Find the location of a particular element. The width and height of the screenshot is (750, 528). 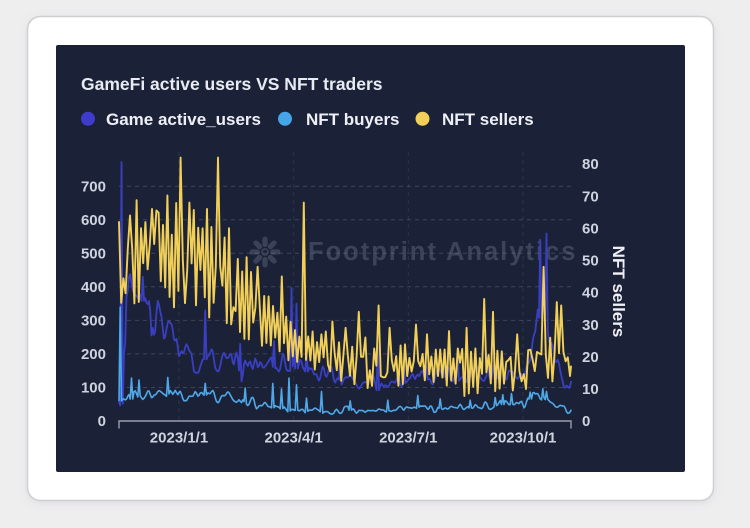

svg-text: 700 is located at coordinates (93, 186).